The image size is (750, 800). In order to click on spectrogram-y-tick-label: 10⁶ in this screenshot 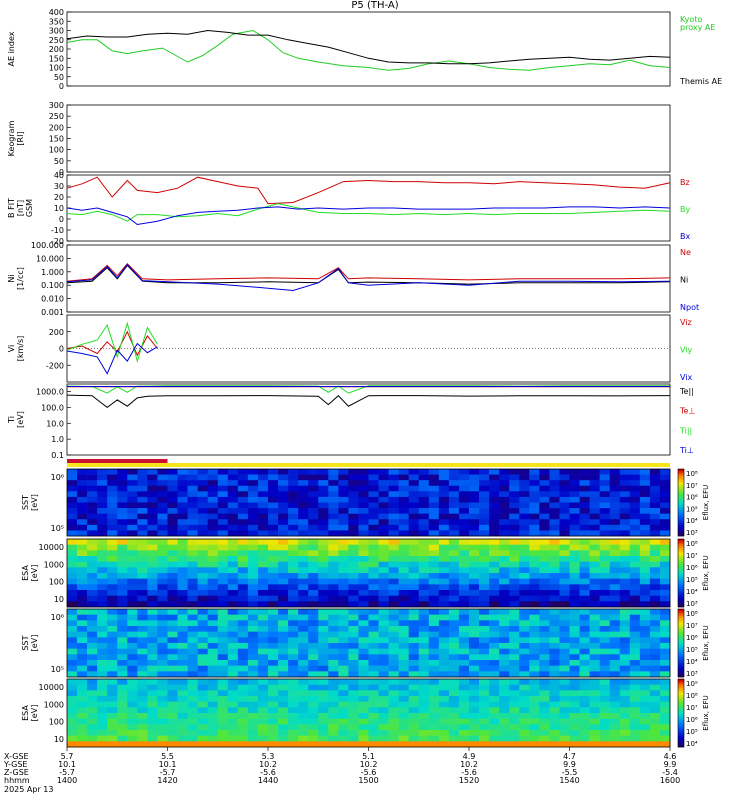, I will do `click(57, 477)`.